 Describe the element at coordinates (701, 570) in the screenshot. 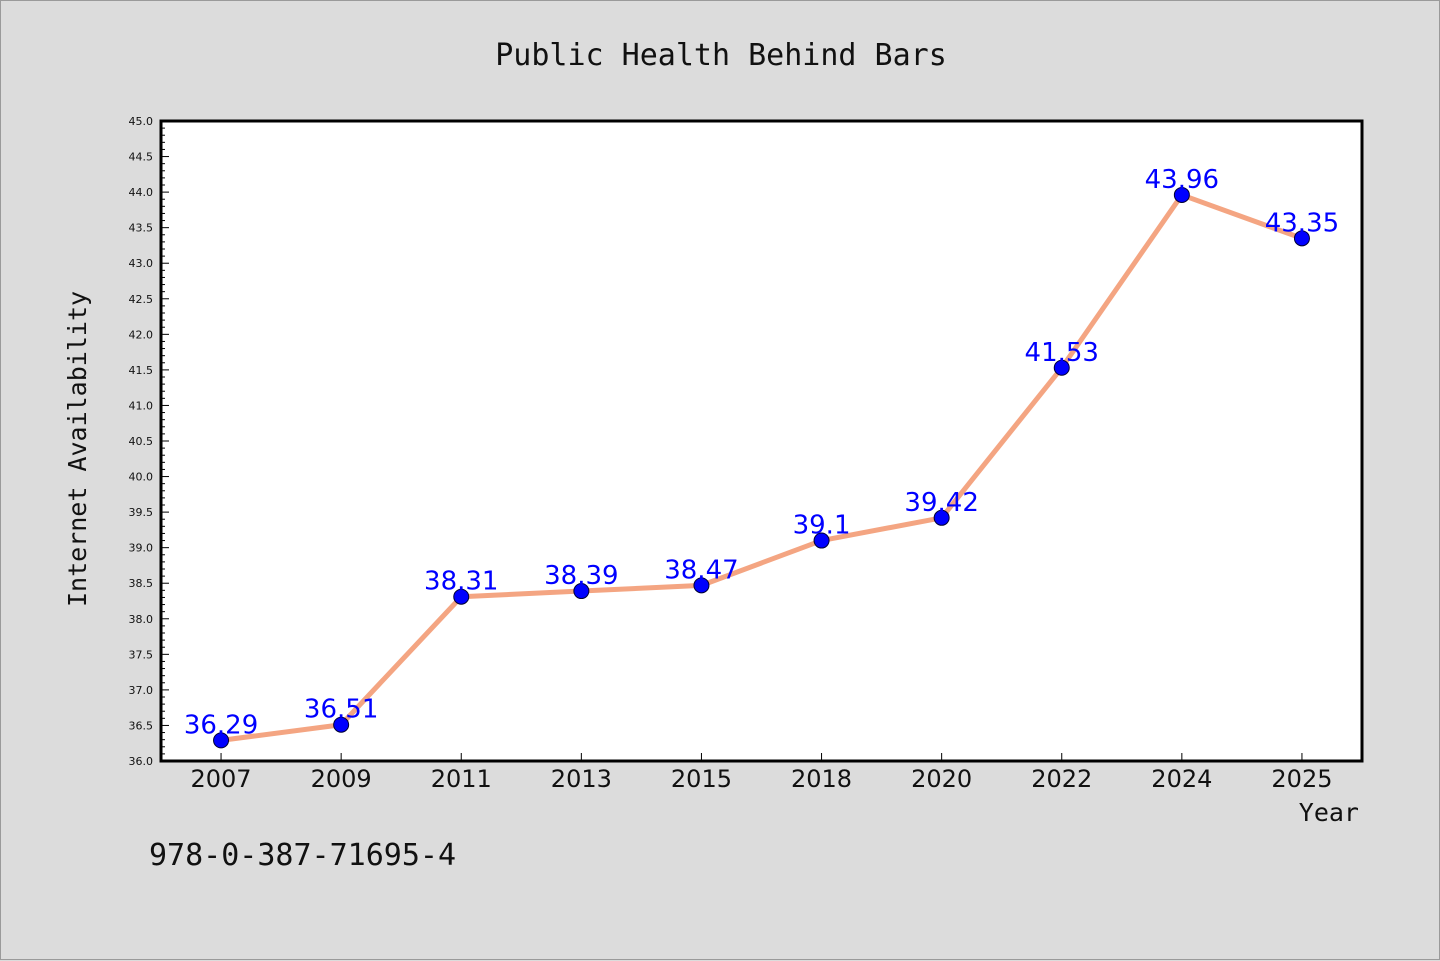

I see `data-label: 38.47` at that location.